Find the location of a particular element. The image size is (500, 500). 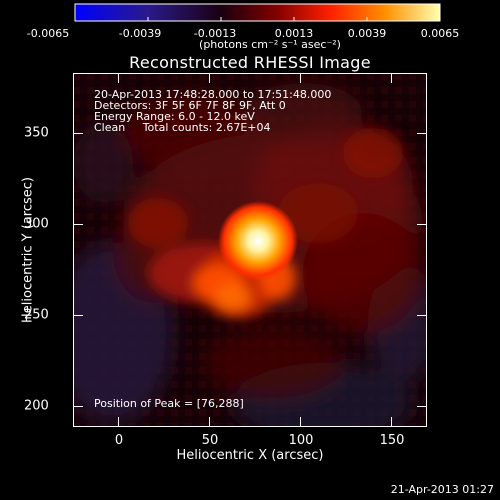

x-tick-label: 50 is located at coordinates (210, 440).